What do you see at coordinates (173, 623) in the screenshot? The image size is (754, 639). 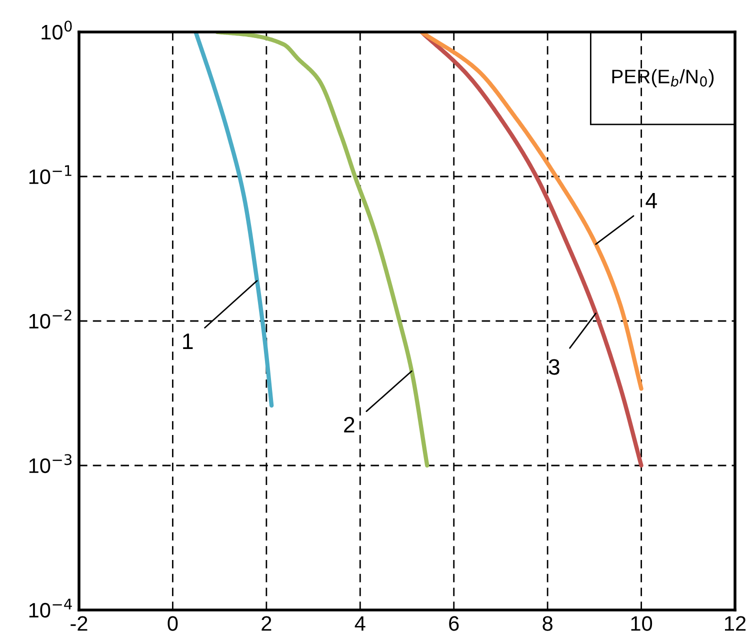 I see `x-tick-label: 0` at bounding box center [173, 623].